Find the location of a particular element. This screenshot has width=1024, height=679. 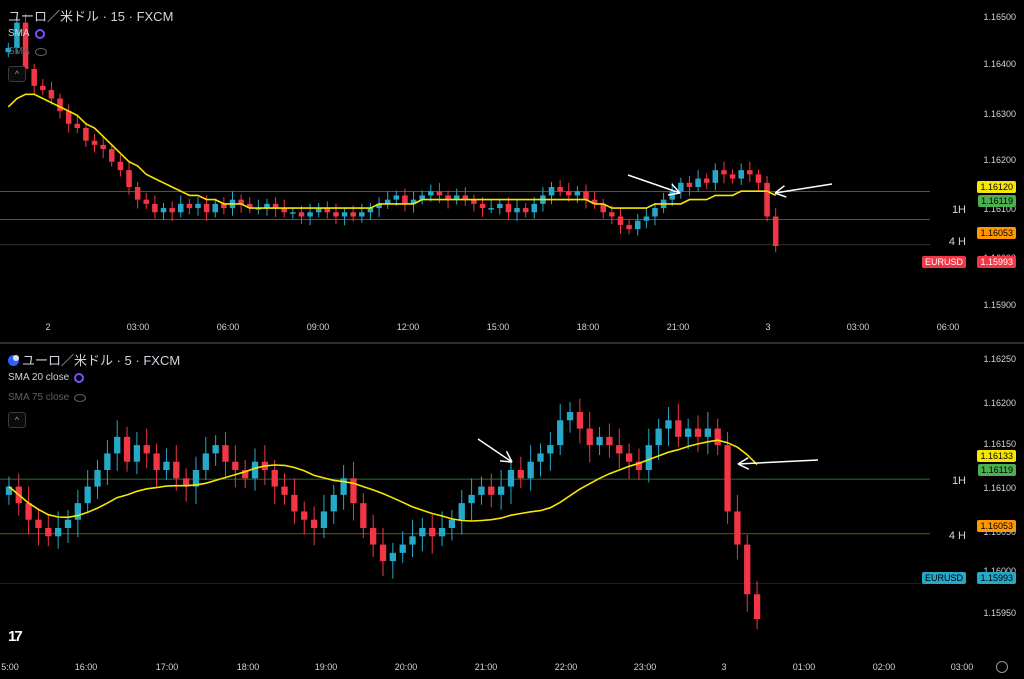

tradingview-logo: 17 is located at coordinates (15, 636).